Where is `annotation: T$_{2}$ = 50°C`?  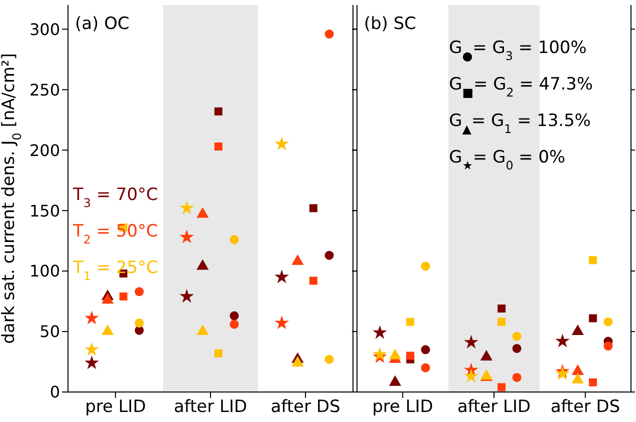 annotation: T$_{2}$ = 50°C is located at coordinates (115, 234).